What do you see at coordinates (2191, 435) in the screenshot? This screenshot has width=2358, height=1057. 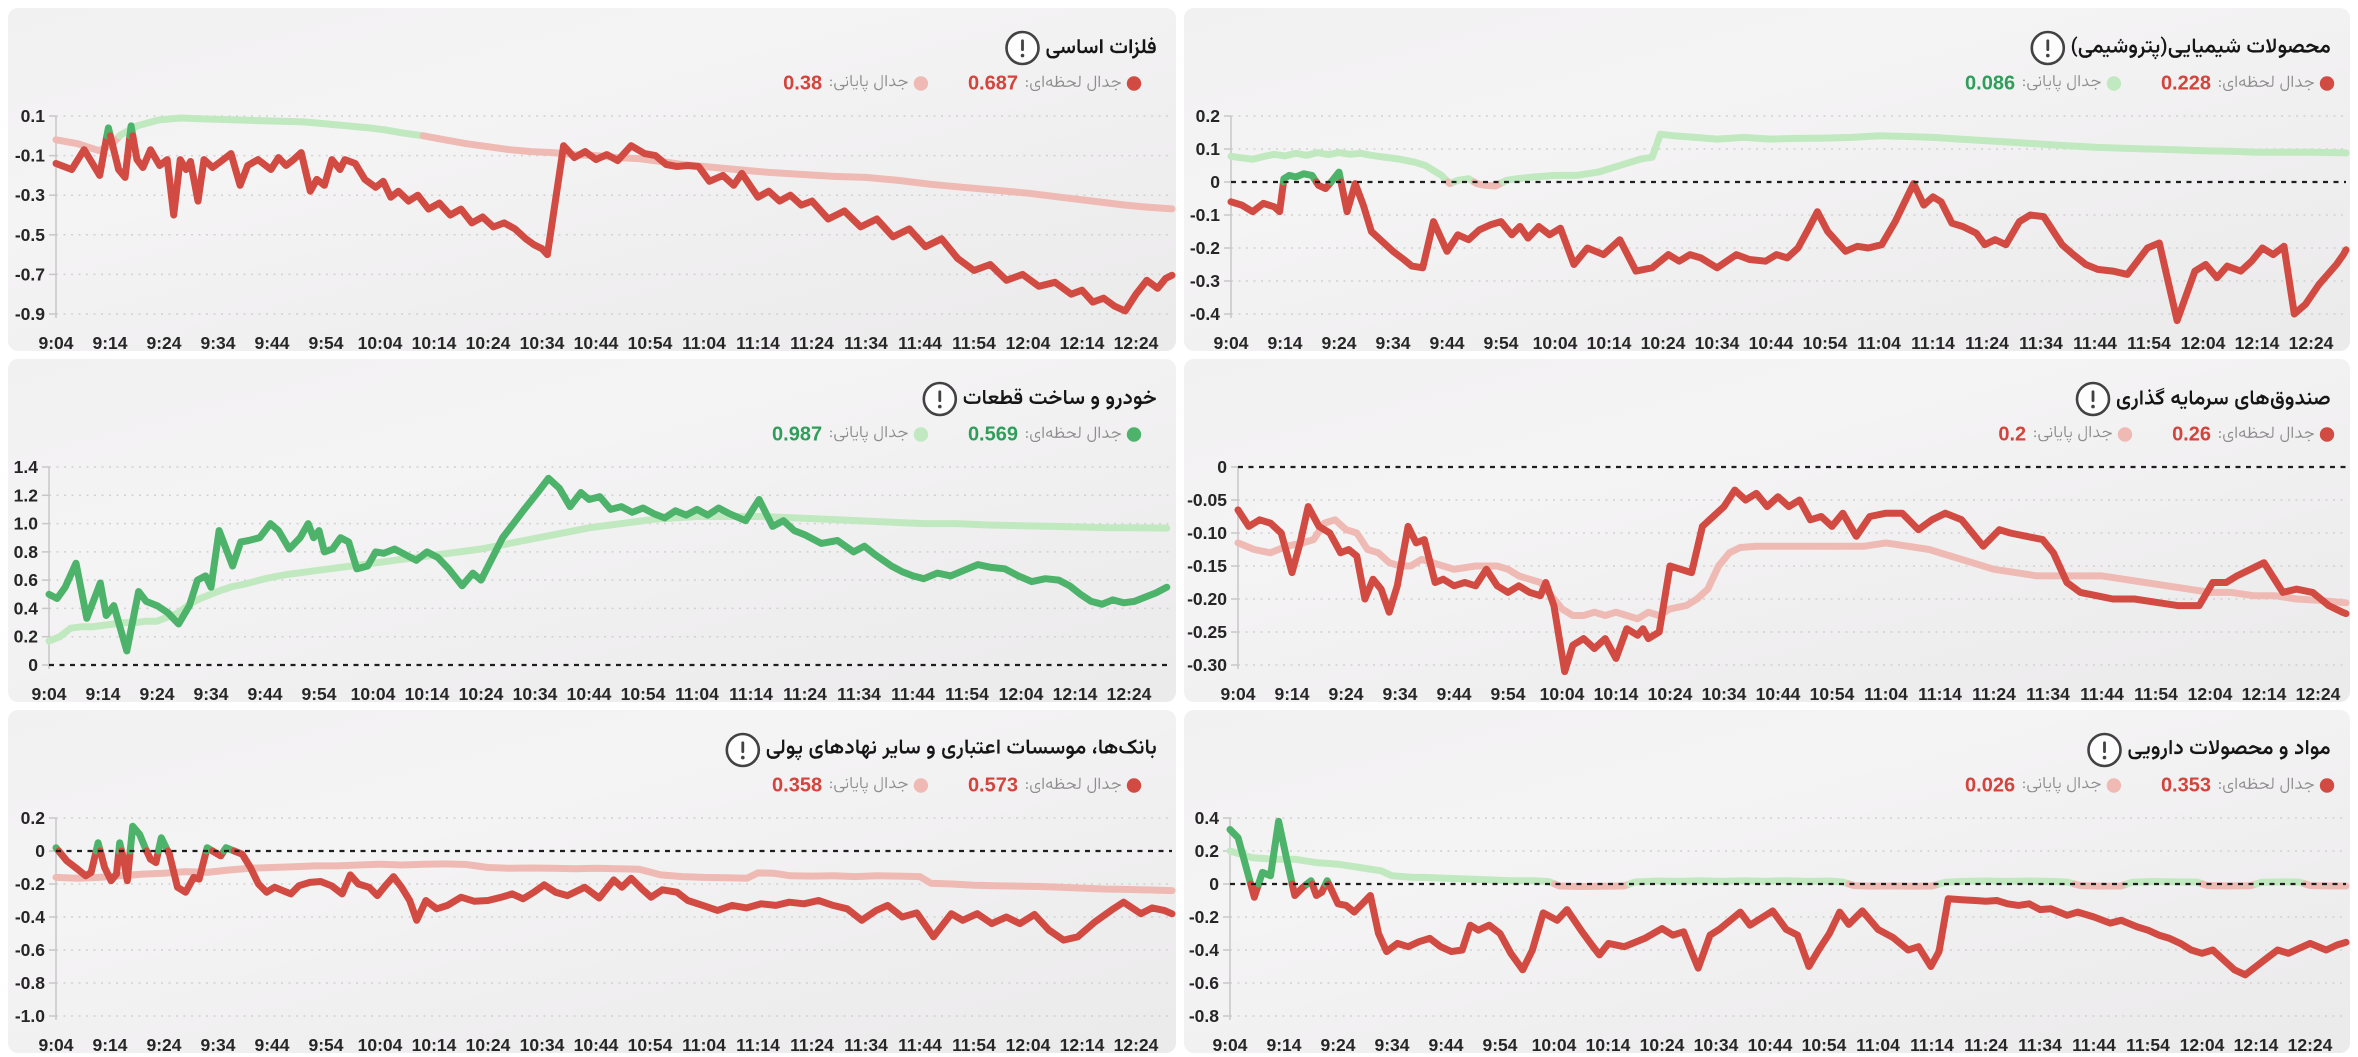 I see `svg-text: 0.26` at bounding box center [2191, 435].